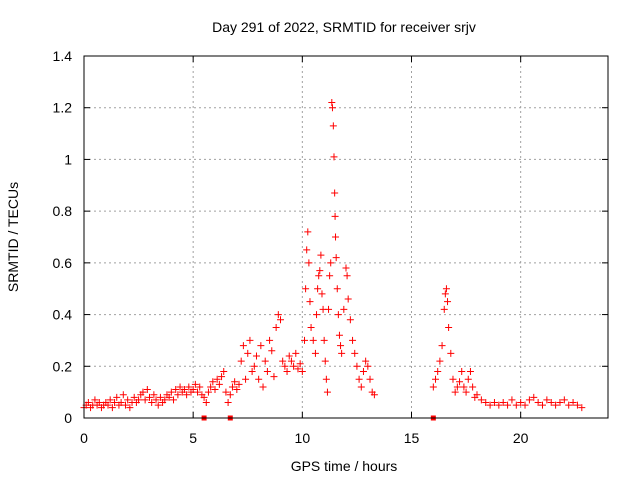  What do you see at coordinates (344, 466) in the screenshot?
I see `x-axis-label: GPS time / hours` at bounding box center [344, 466].